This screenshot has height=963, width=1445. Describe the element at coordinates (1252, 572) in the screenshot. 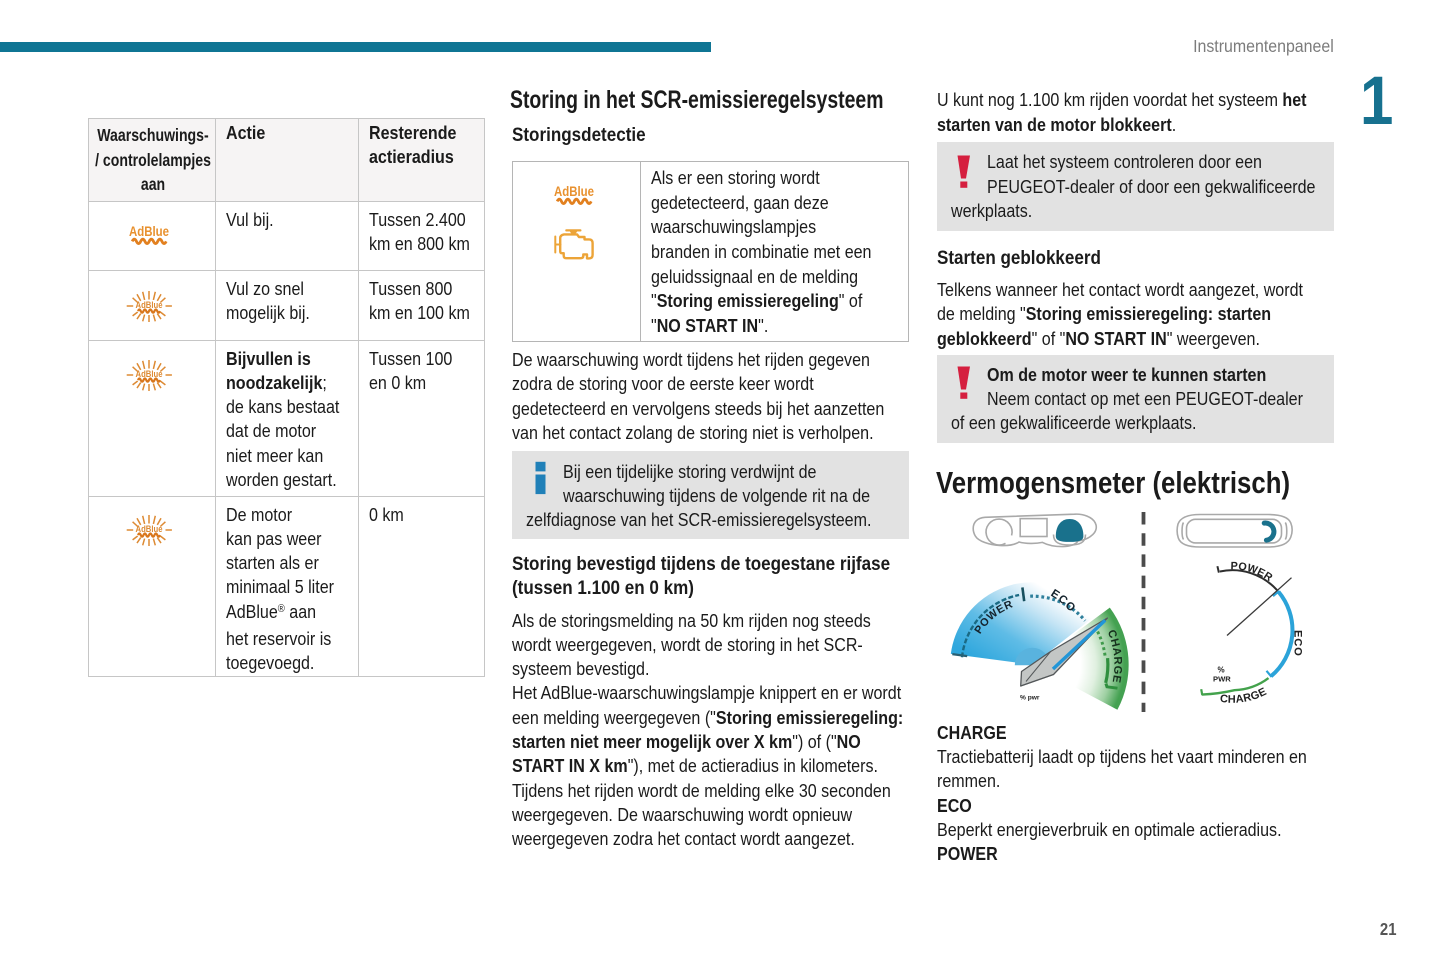

I see `svg-text: POWER` at that location.